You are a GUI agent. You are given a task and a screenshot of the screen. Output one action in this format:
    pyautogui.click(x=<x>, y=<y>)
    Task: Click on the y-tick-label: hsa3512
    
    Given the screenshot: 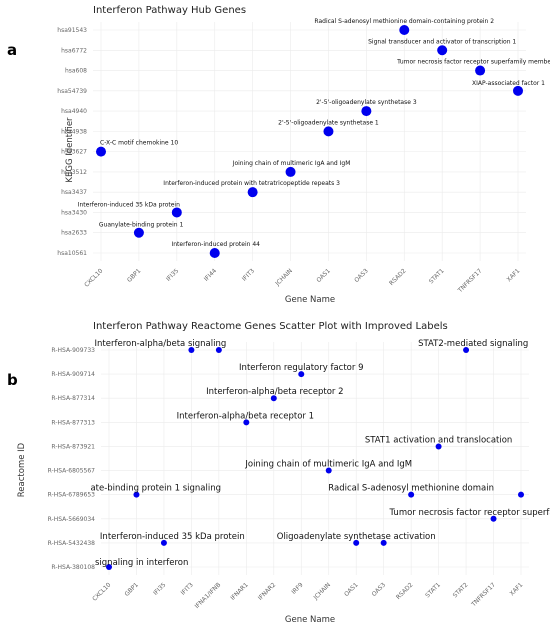 What is the action you would take?
    pyautogui.click(x=74, y=172)
    